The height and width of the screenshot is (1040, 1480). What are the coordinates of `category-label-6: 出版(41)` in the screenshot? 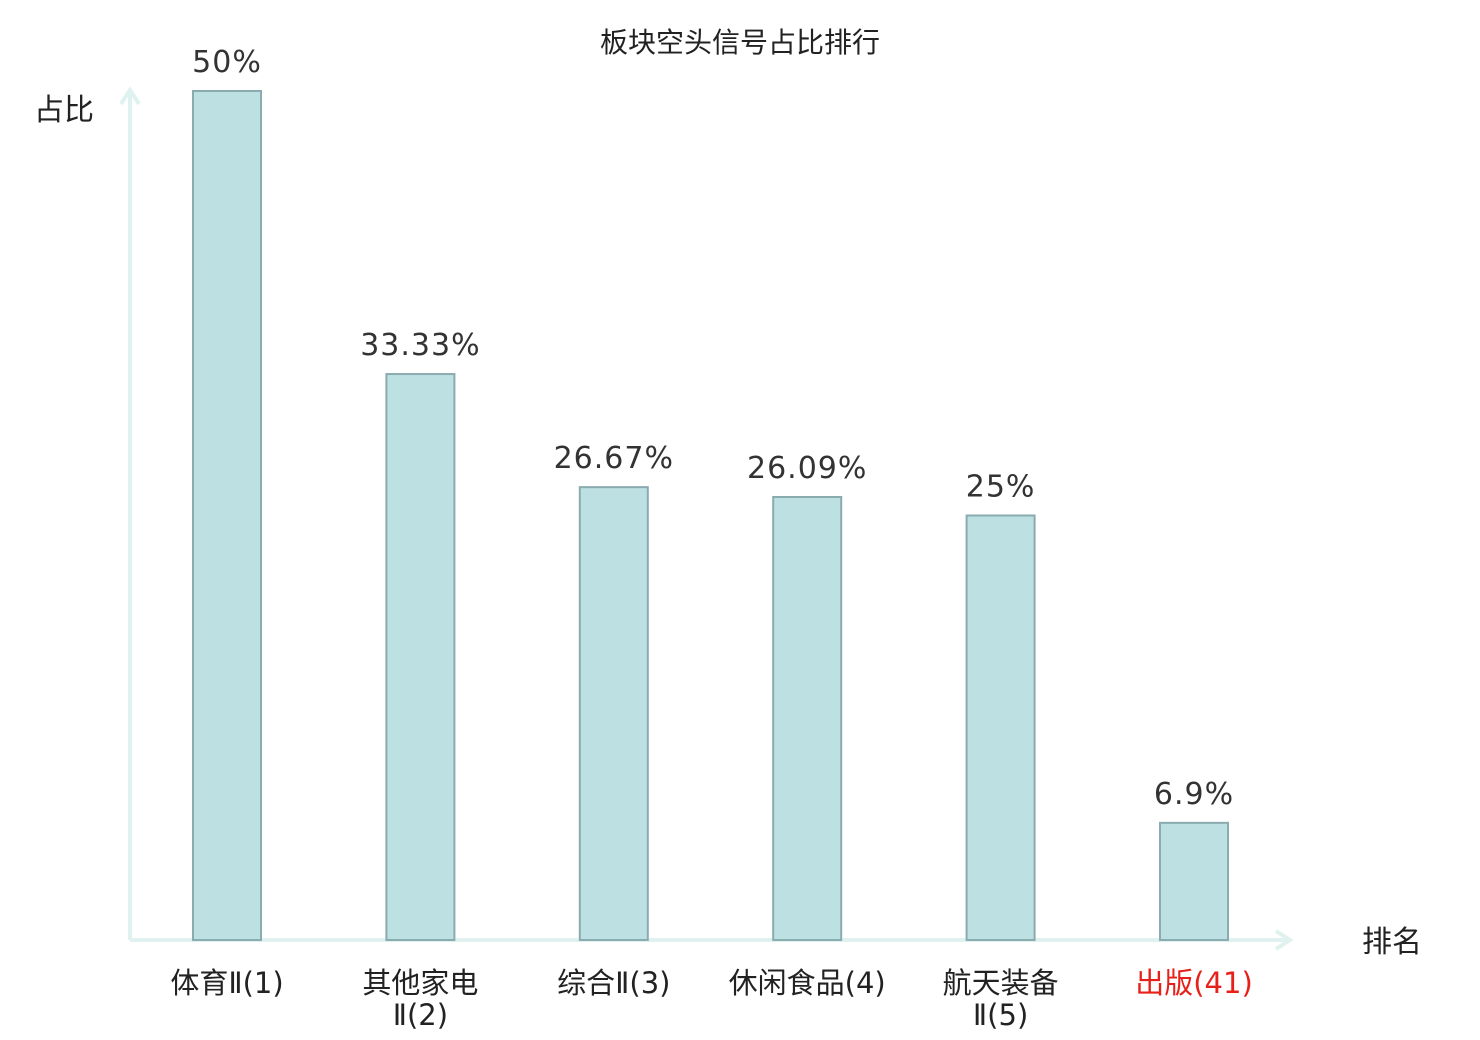 It's located at (1194, 983).